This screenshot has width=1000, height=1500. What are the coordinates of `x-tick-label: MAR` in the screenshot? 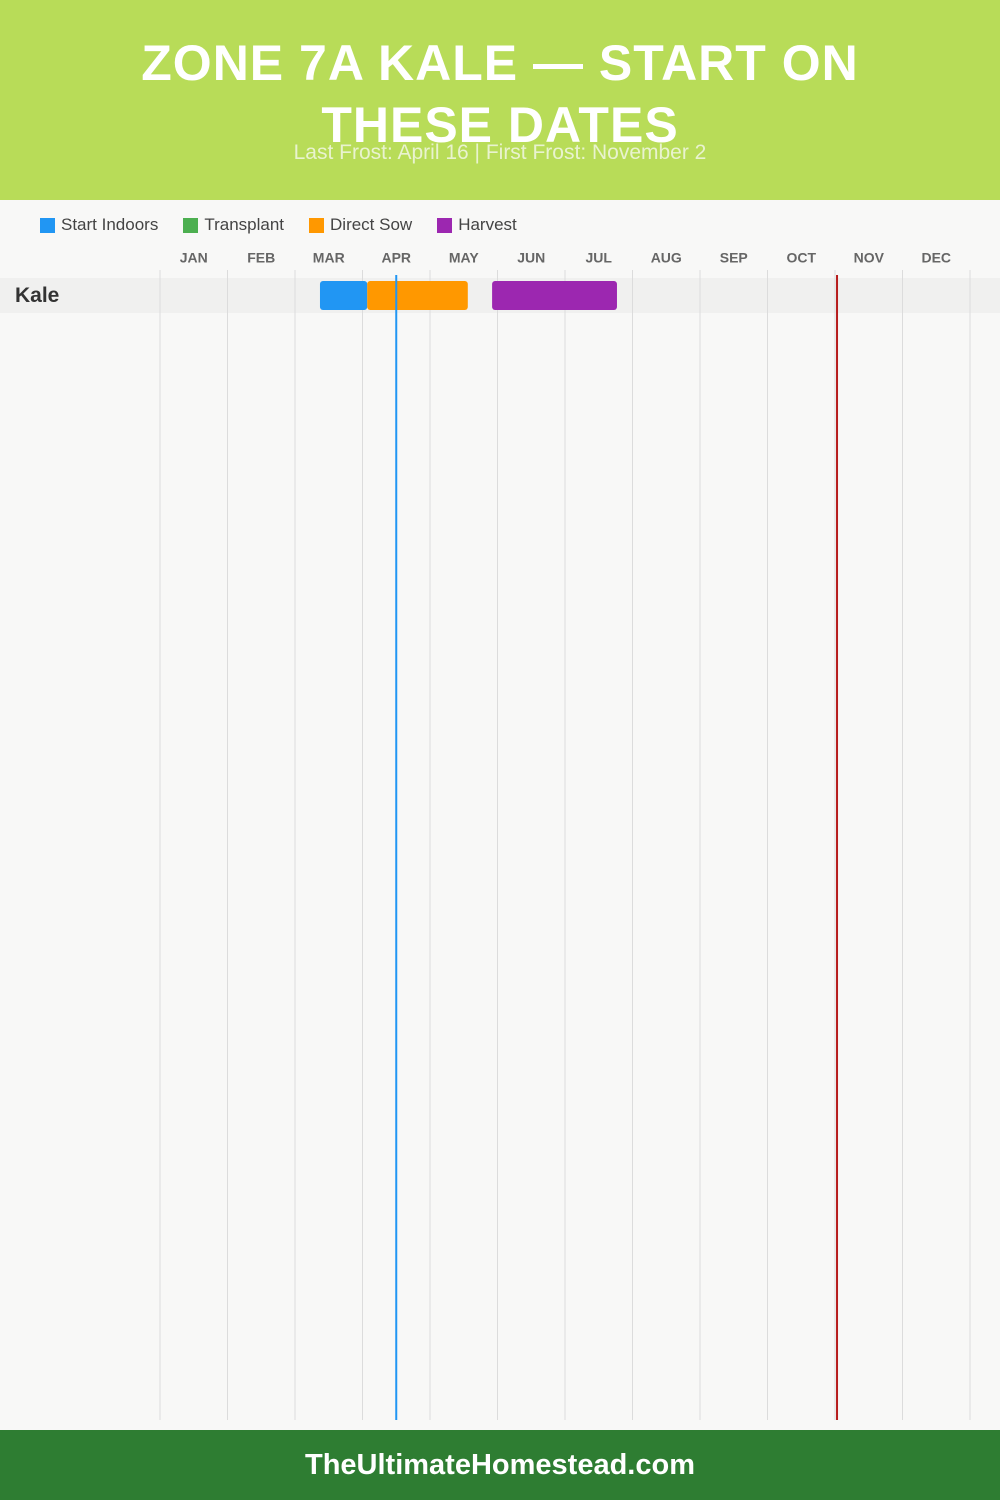 It's located at (329, 258).